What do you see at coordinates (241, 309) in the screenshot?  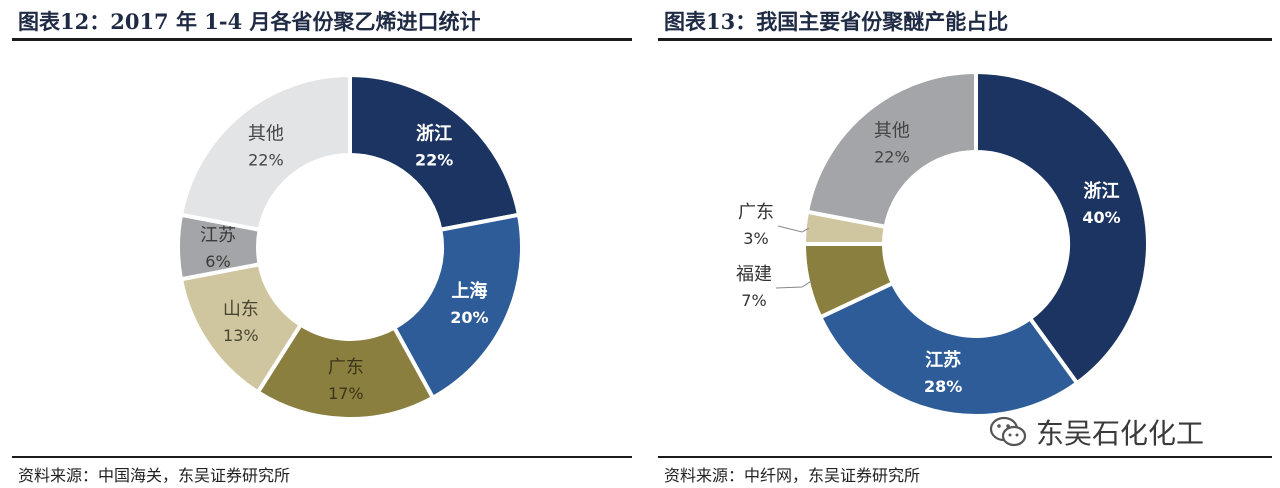 I see `slice-label: 山东` at bounding box center [241, 309].